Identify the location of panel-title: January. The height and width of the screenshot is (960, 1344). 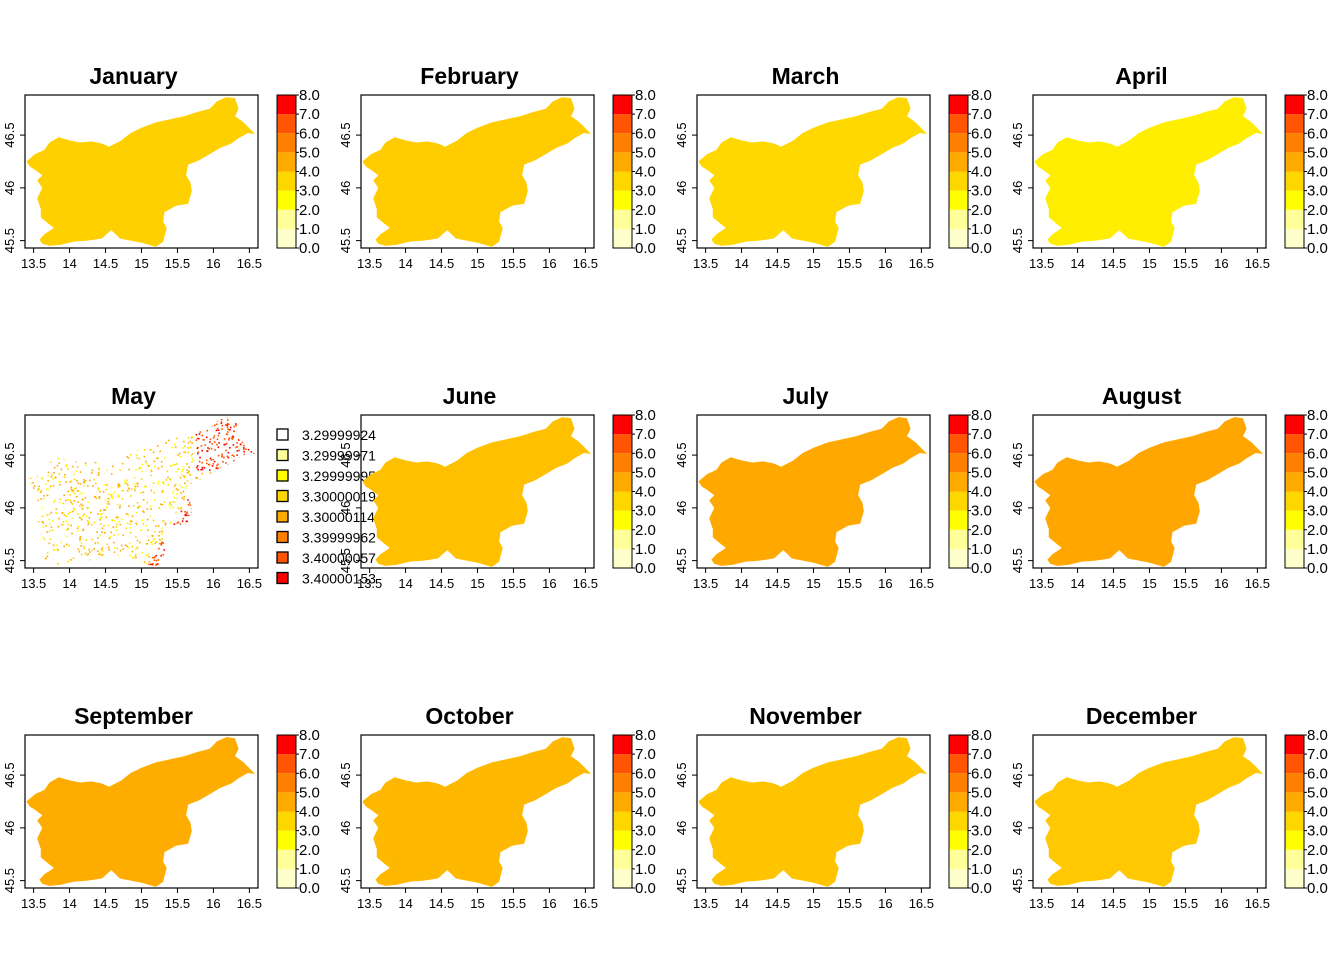
(133, 76).